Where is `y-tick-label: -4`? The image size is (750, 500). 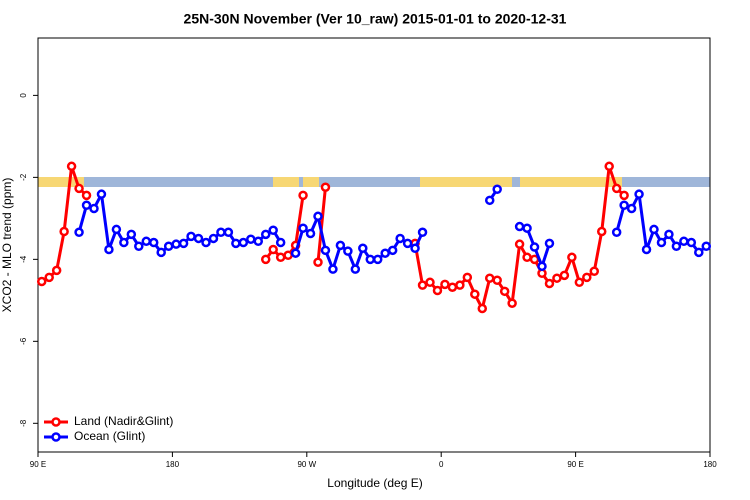
y-tick-label: -4 is located at coordinates (23, 259).